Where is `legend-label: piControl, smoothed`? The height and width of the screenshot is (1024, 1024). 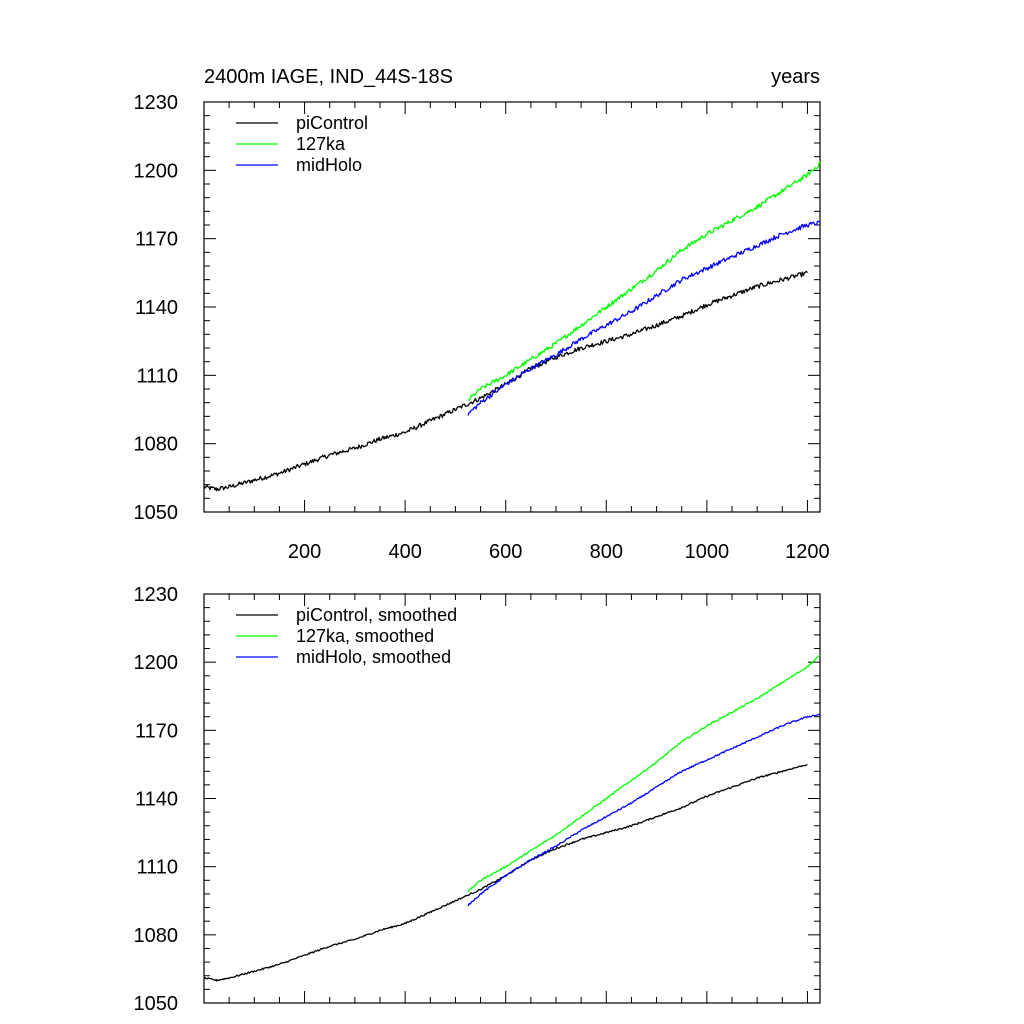
legend-label: piControl, smoothed is located at coordinates (376, 615).